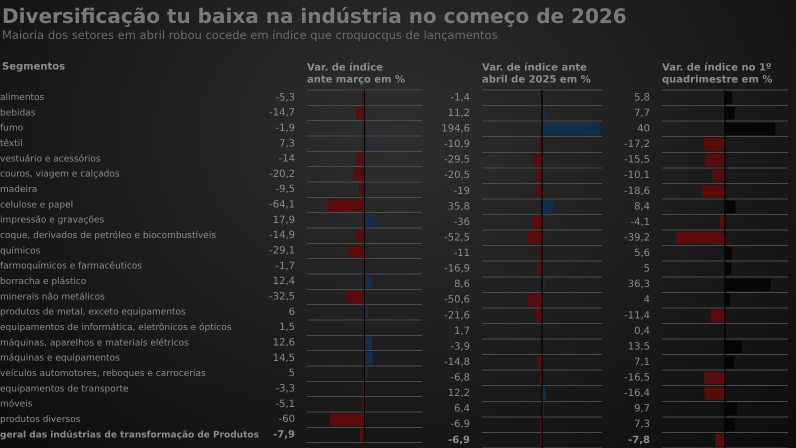  Describe the element at coordinates (637, 144) in the screenshot. I see `data-label: -17,2` at that location.